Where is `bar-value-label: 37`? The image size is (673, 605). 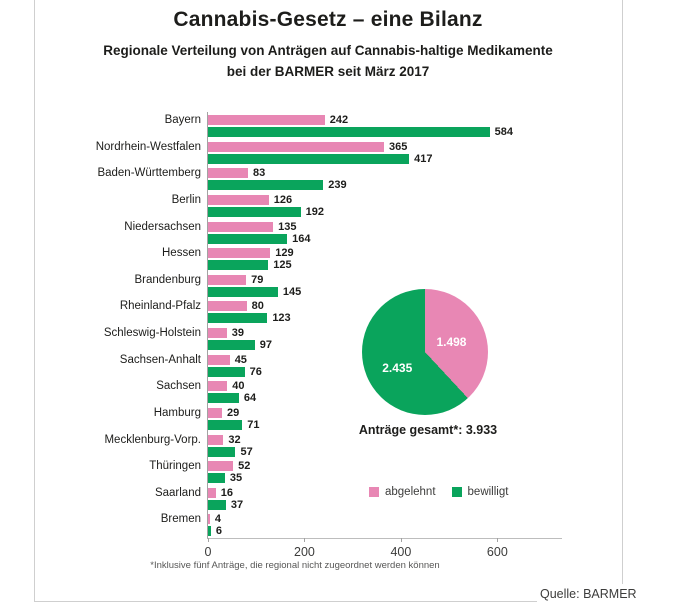
bar-value-label: 37 is located at coordinates (237, 504).